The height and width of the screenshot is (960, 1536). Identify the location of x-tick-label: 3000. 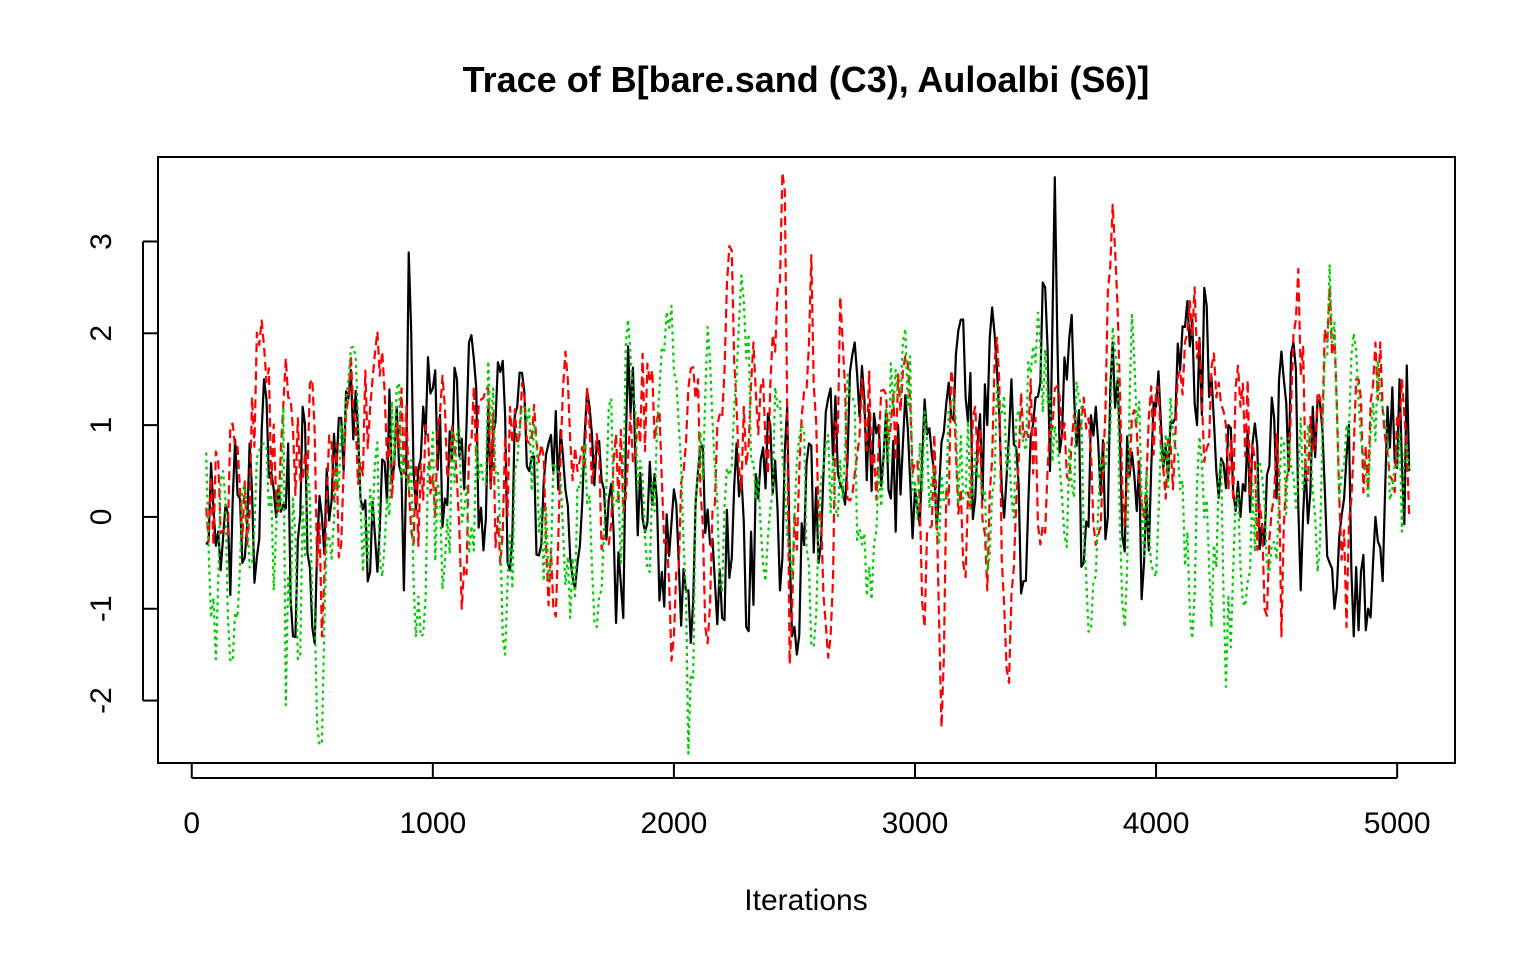
(915, 823).